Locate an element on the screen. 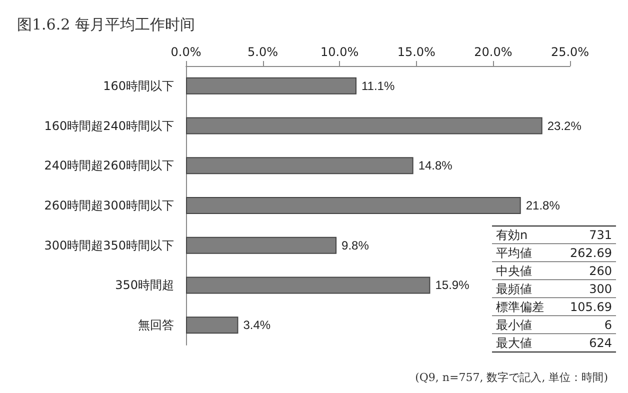 The height and width of the screenshot is (393, 628). x-tick-label: 0.0% is located at coordinates (186, 52).